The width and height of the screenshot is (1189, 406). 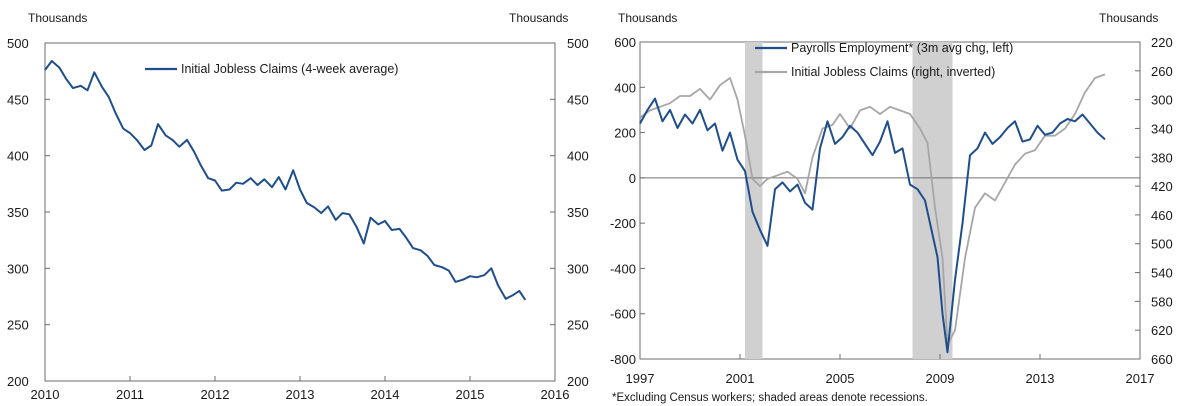 What do you see at coordinates (940, 378) in the screenshot?
I see `x-tick-label: 2009` at bounding box center [940, 378].